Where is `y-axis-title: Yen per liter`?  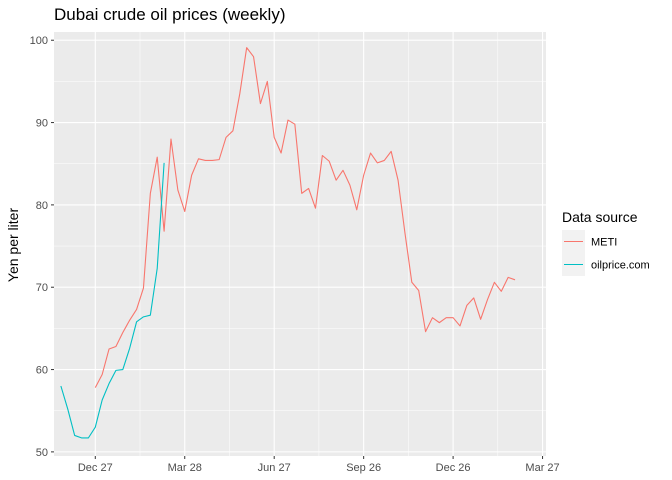
y-axis-title: Yen per liter is located at coordinates (13, 245).